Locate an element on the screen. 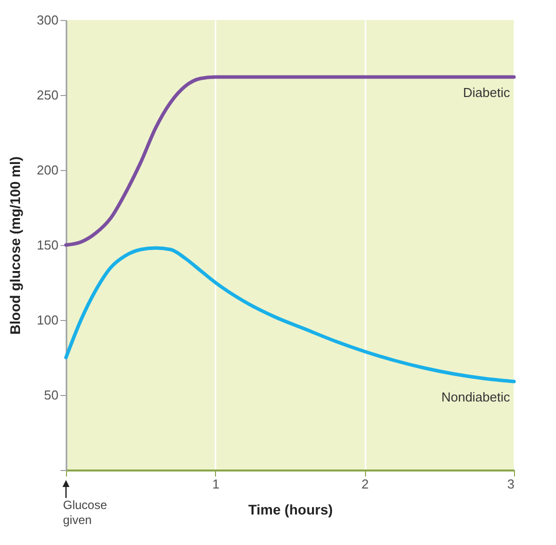 This screenshot has height=545, width=556. y-tick-label: 250 is located at coordinates (47, 95).